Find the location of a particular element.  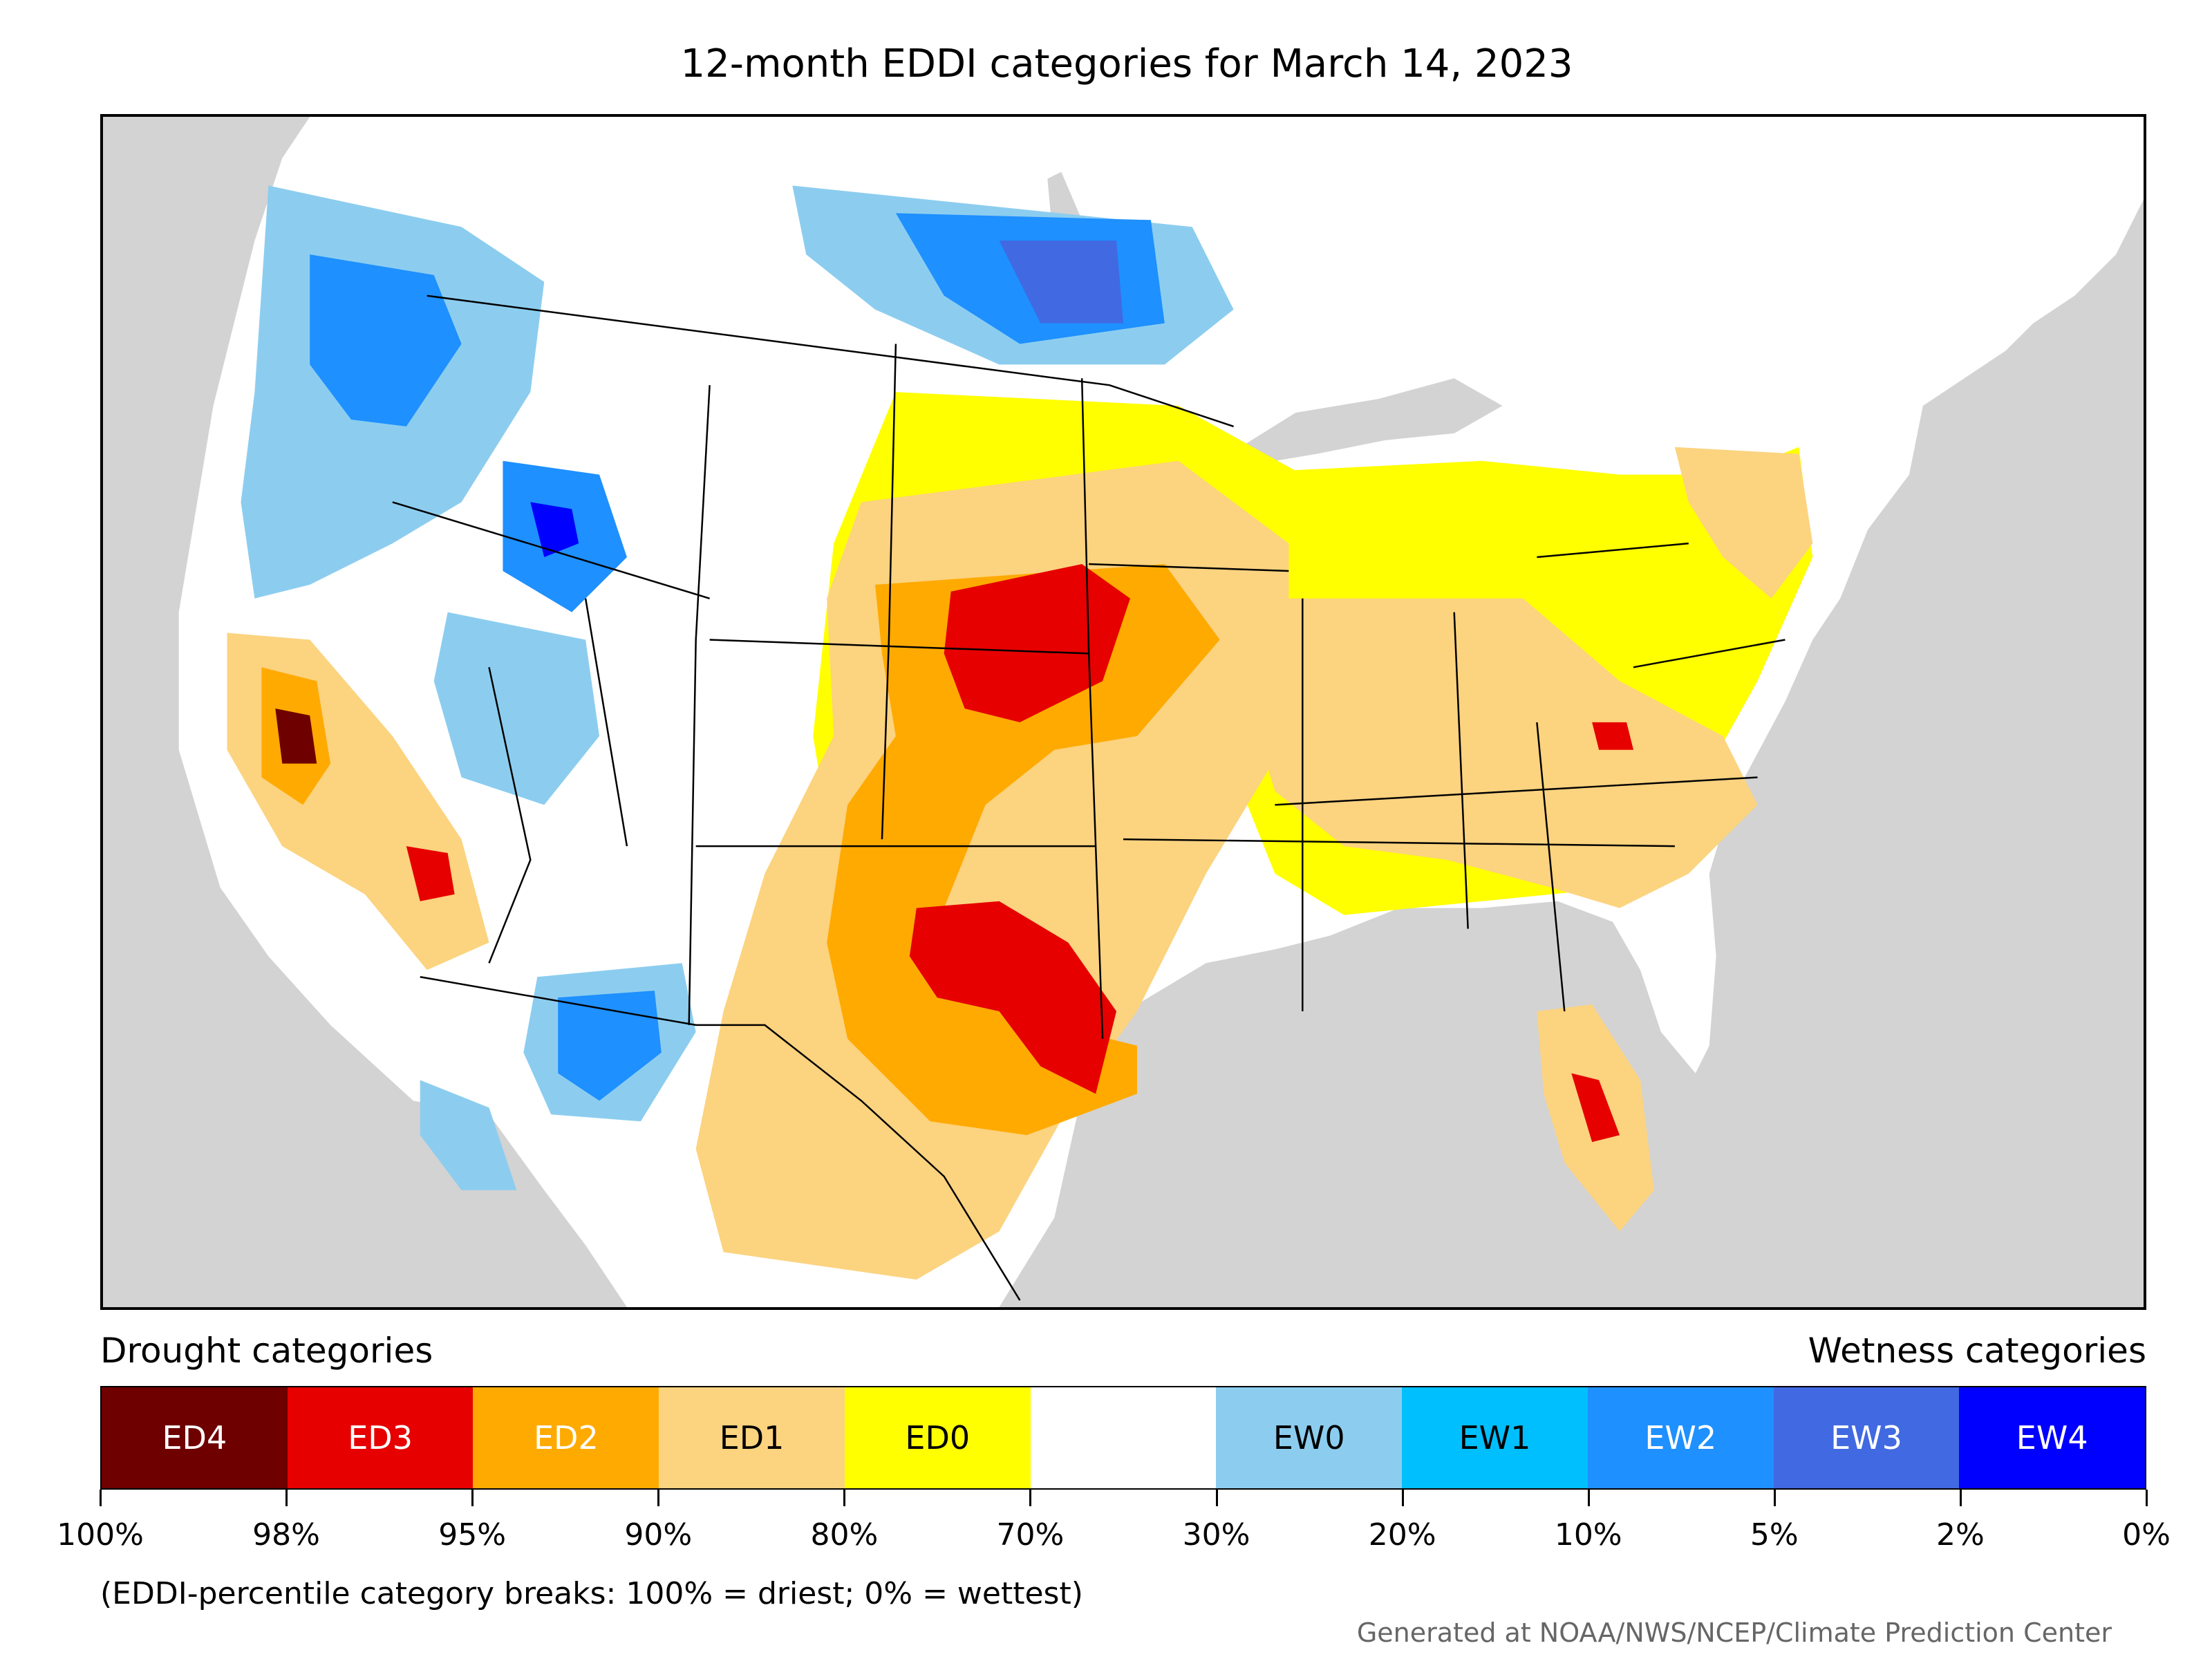

ed3-socal is located at coordinates (431, 873).